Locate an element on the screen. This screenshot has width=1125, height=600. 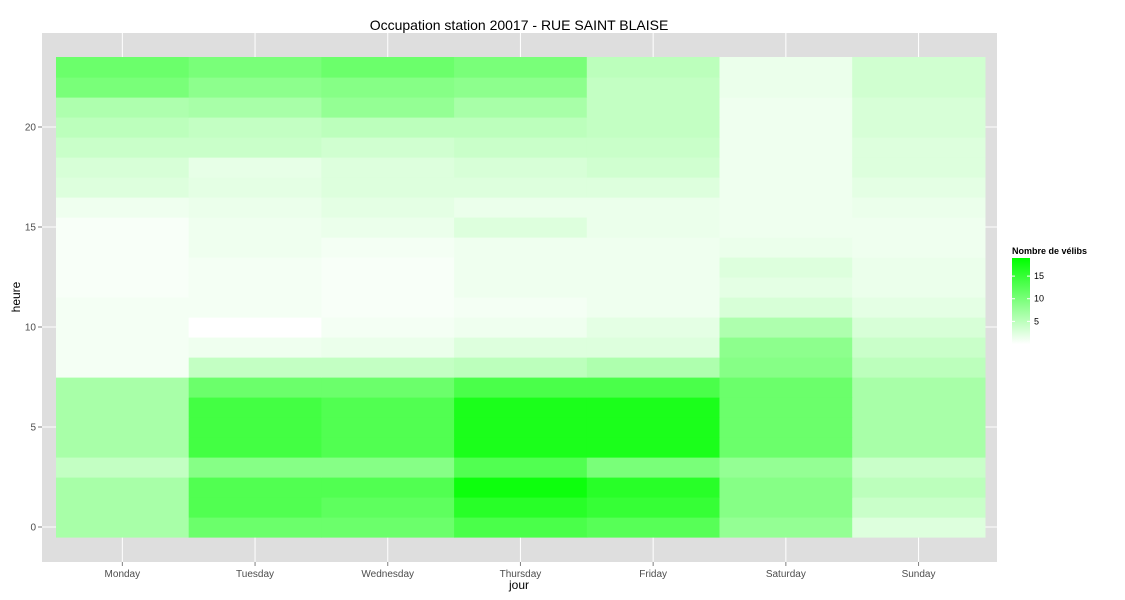
legend-break-label: 15 is located at coordinates (1039, 276).